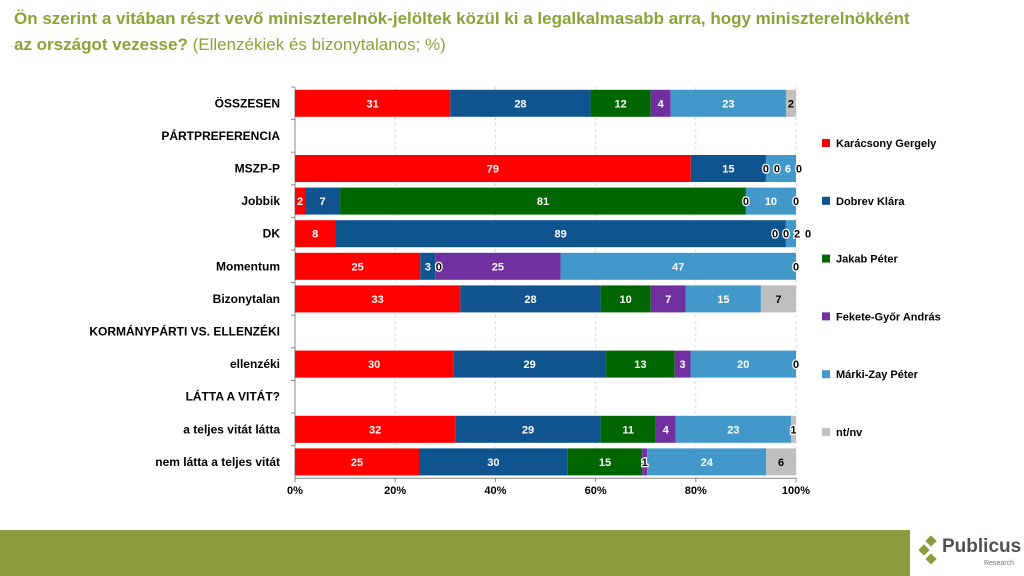  I want to click on data-label: 89, so click(561, 235).